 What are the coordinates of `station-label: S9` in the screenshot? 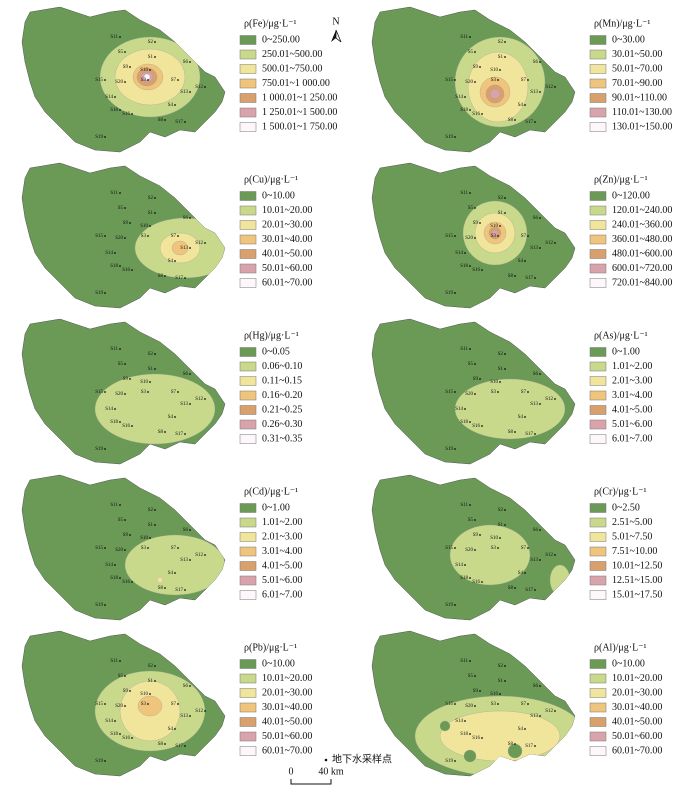 It's located at (126, 535).